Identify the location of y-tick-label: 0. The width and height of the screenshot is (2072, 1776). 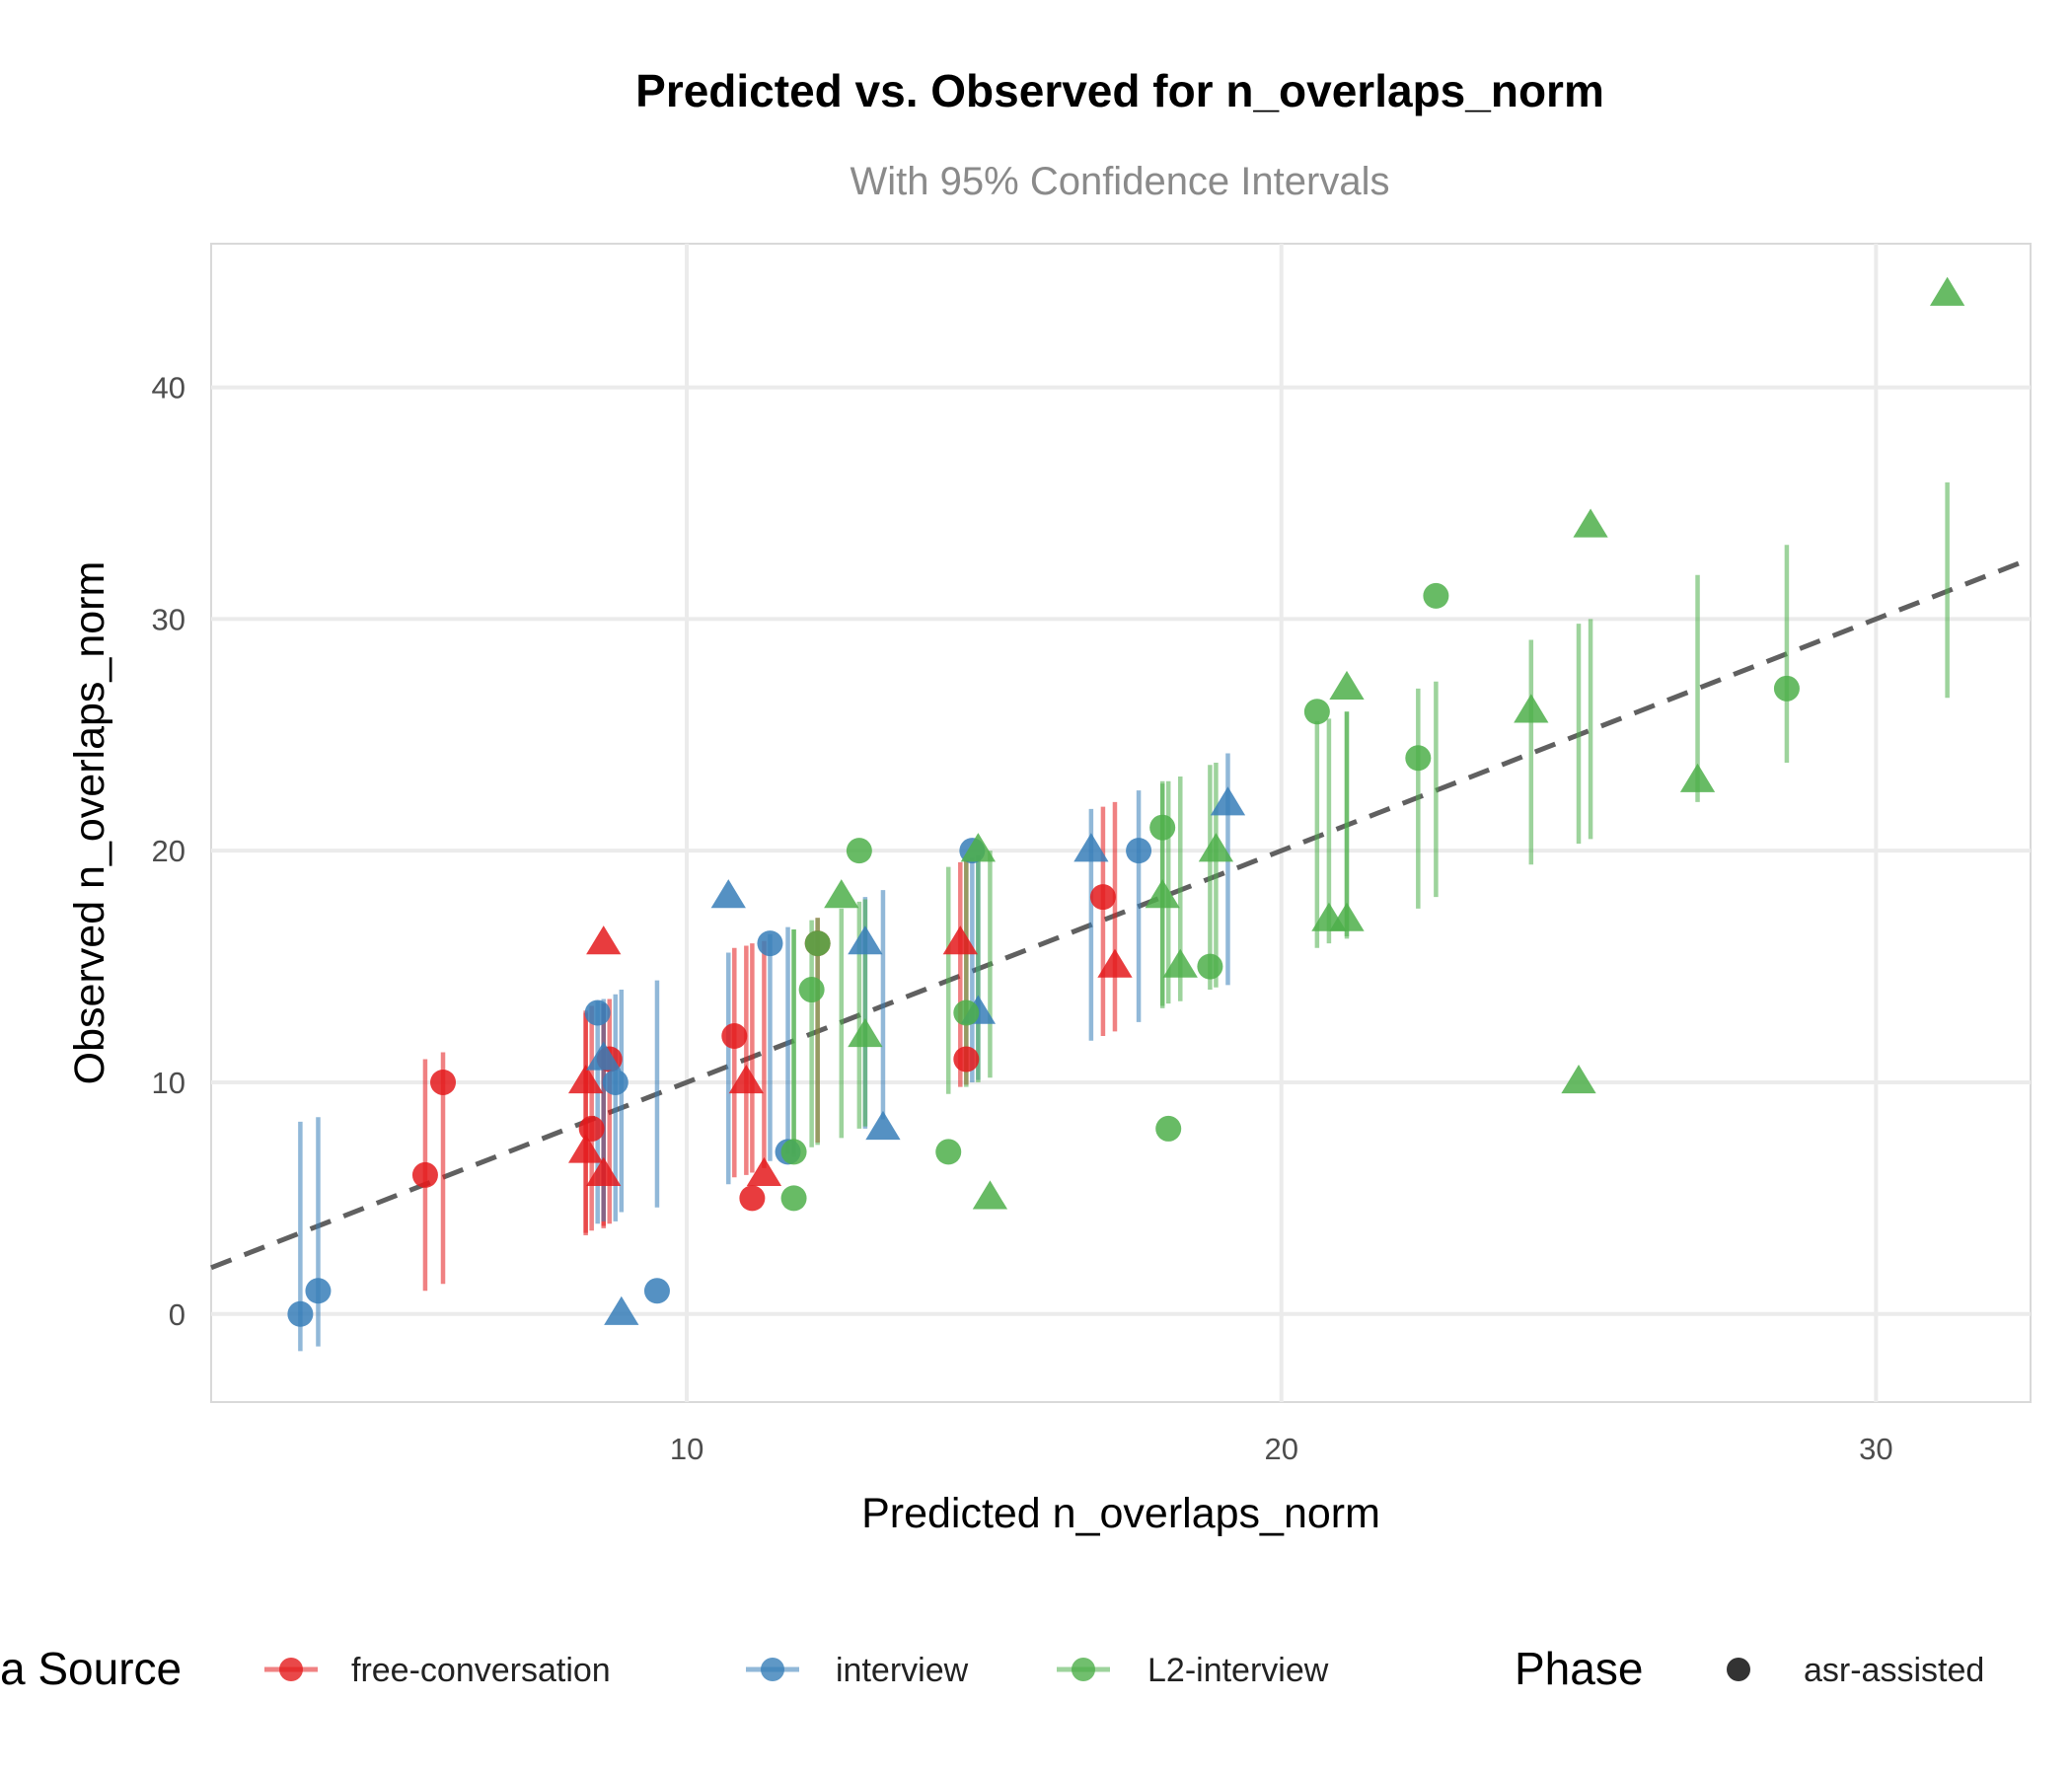
(177, 1314).